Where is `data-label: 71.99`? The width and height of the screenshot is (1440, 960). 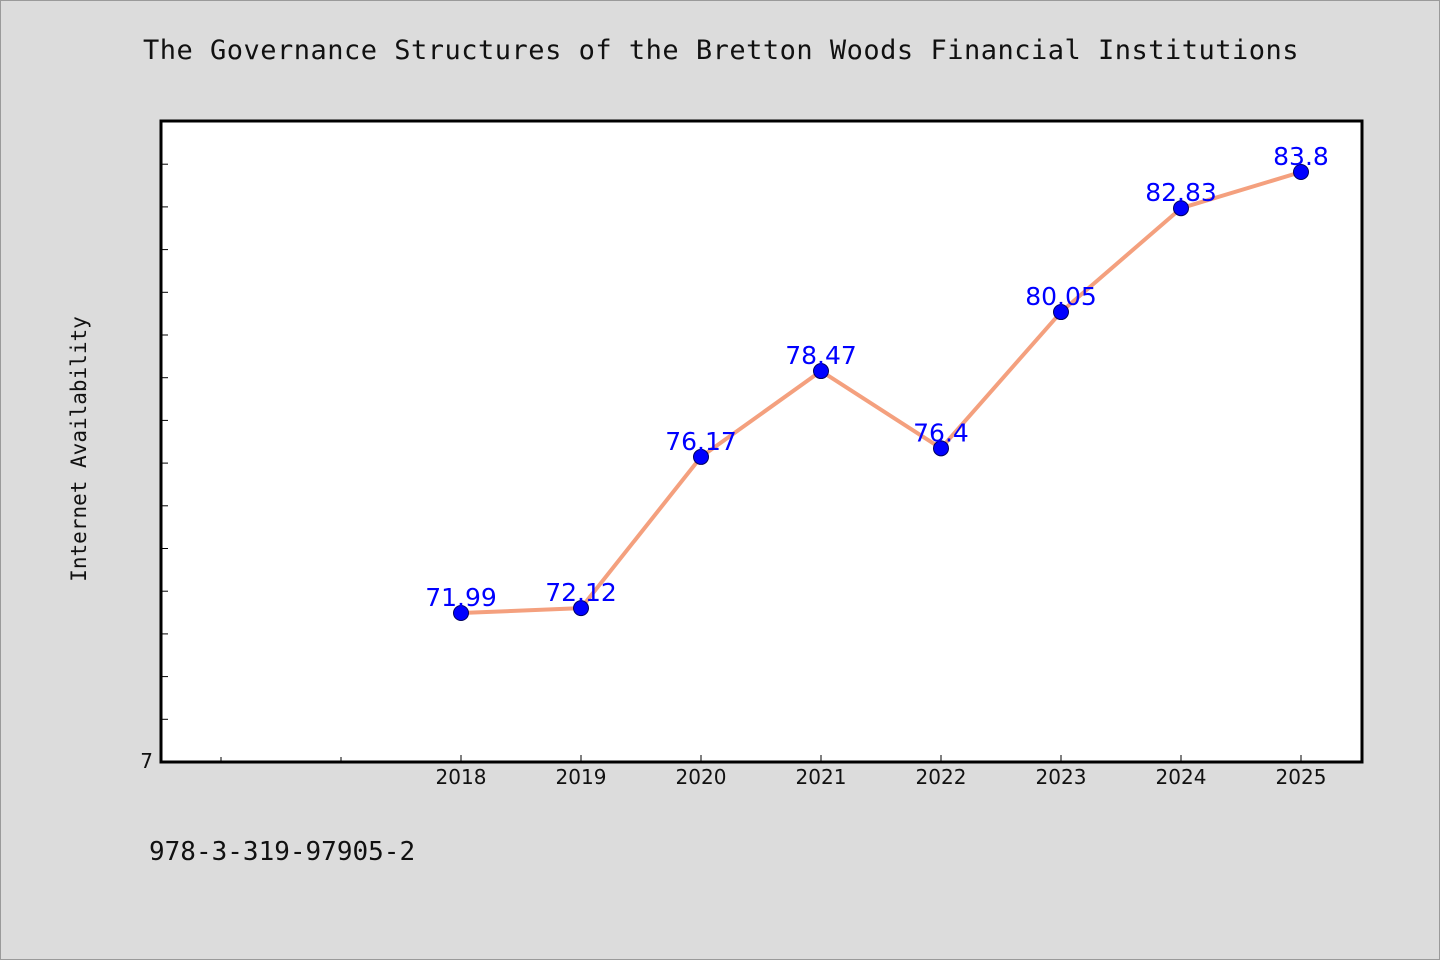 data-label: 71.99 is located at coordinates (461, 597).